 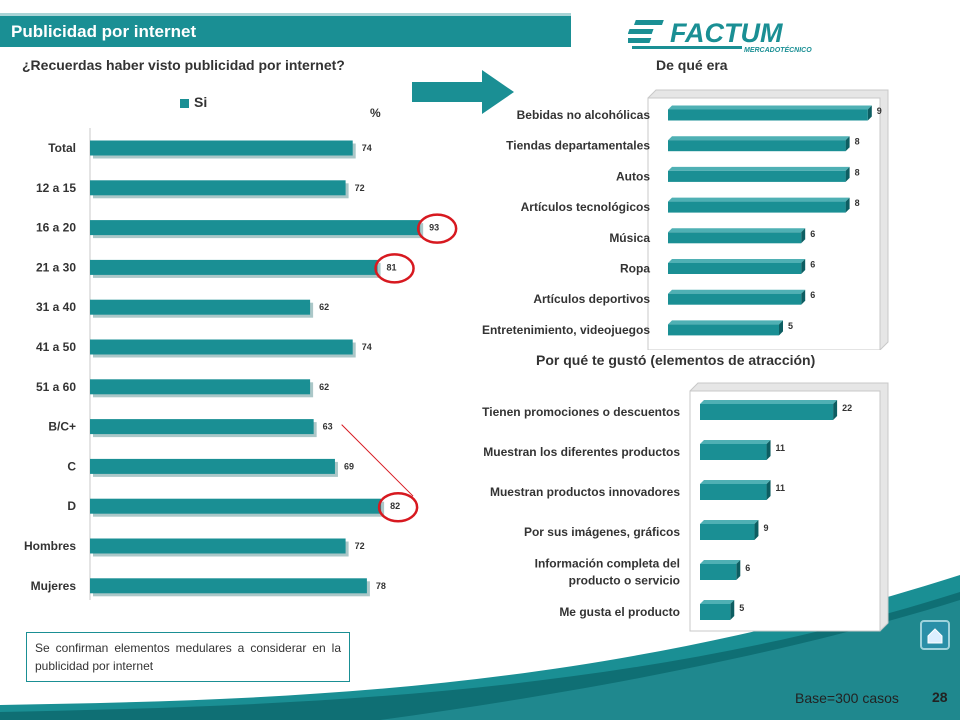 What do you see at coordinates (741, 608) in the screenshot?
I see `chart3-value-label: 5` at bounding box center [741, 608].